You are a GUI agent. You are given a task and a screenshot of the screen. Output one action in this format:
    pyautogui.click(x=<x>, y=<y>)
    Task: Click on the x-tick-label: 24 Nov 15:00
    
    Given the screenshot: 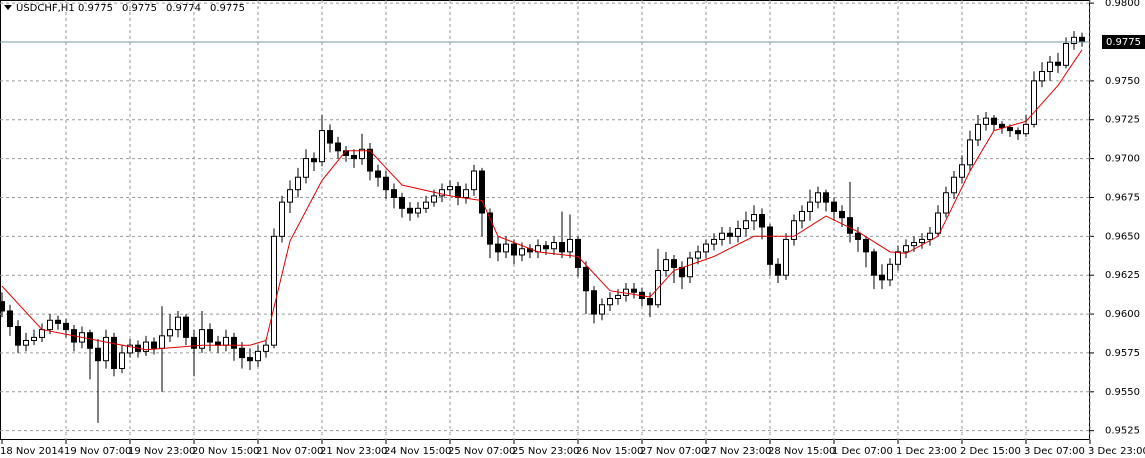 What is the action you would take?
    pyautogui.click(x=417, y=451)
    